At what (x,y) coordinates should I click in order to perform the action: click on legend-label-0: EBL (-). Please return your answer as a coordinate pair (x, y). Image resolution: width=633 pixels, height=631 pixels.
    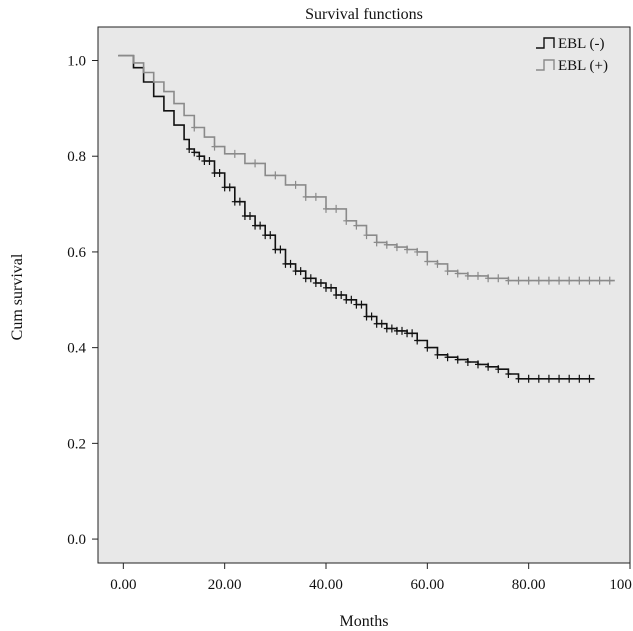
    Looking at the image, I should click on (581, 44).